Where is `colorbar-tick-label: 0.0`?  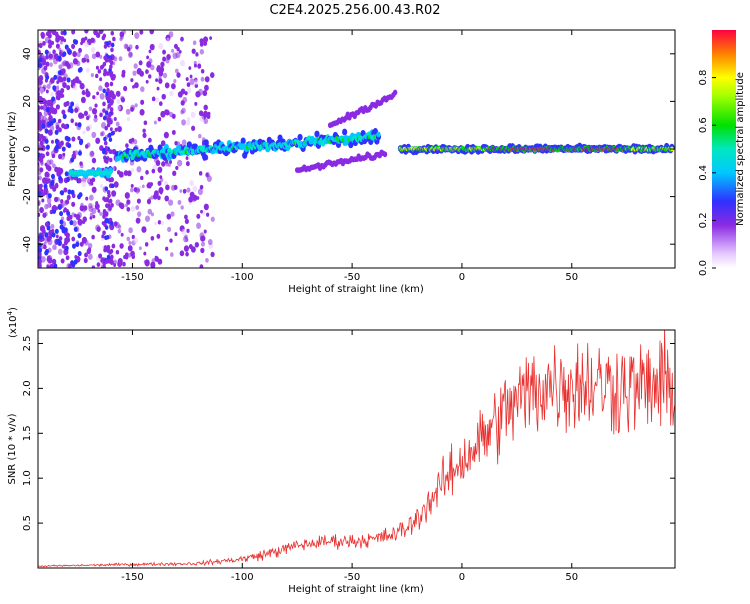 colorbar-tick-label: 0.0 is located at coordinates (703, 268).